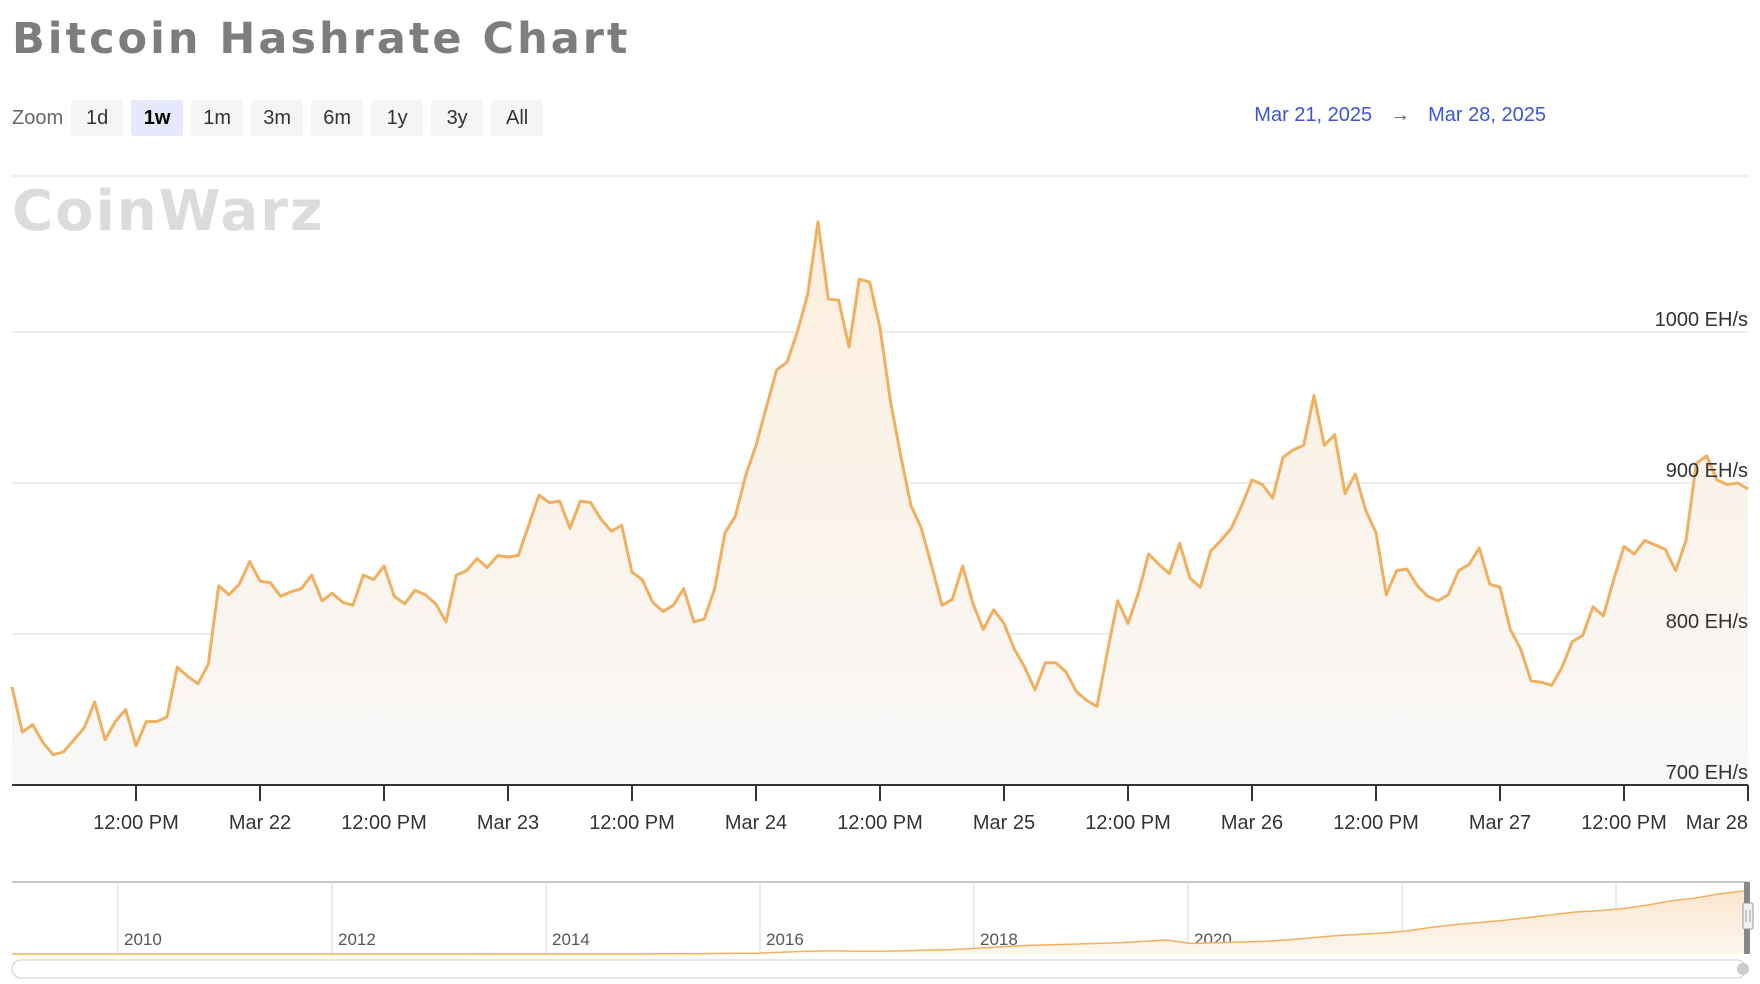  Describe the element at coordinates (1004, 823) in the screenshot. I see `x-tick-label: Mar 25` at that location.